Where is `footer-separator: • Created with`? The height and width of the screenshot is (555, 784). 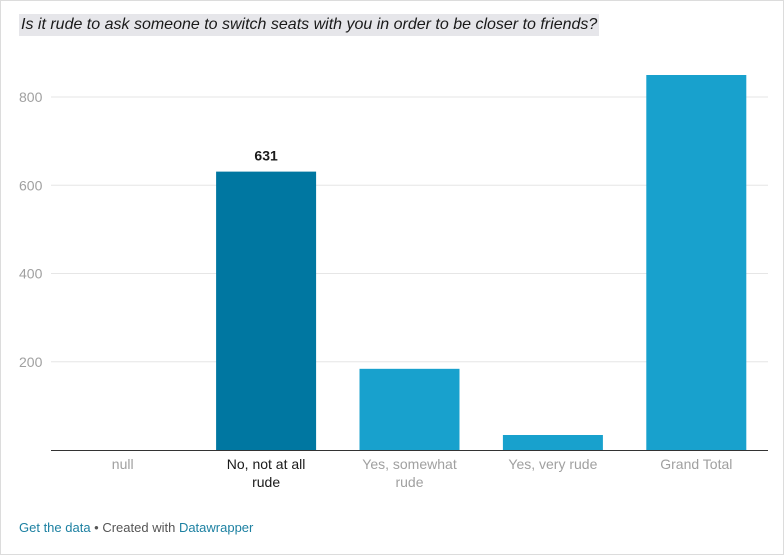 footer-separator: • Created with is located at coordinates (134, 527).